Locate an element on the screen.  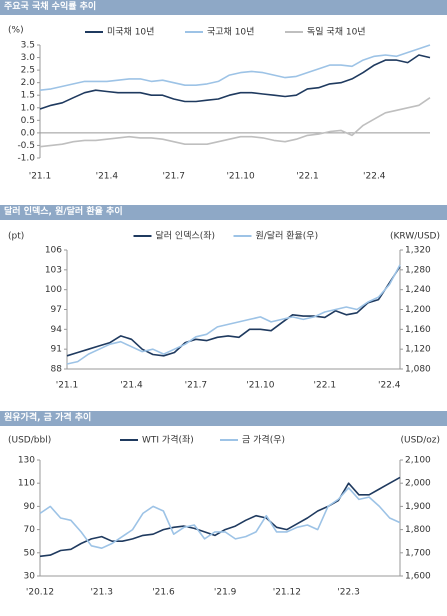
y-tick-label: 88 is located at coordinates (57, 370).